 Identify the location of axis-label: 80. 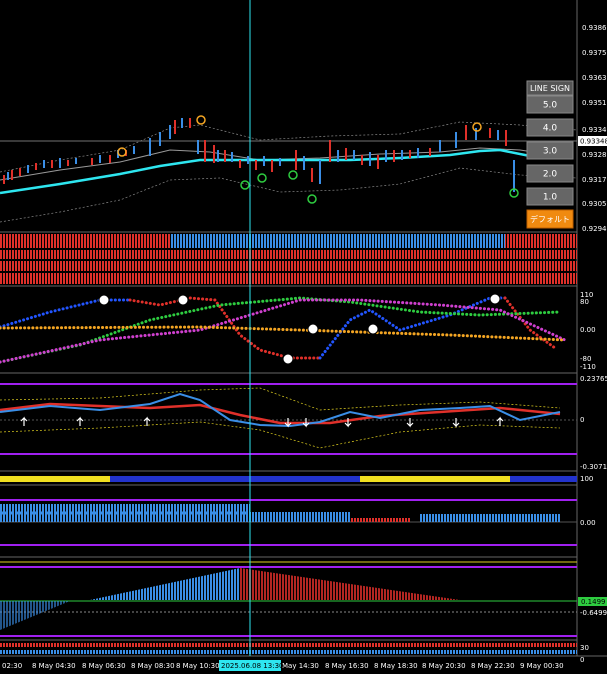
(584, 302).